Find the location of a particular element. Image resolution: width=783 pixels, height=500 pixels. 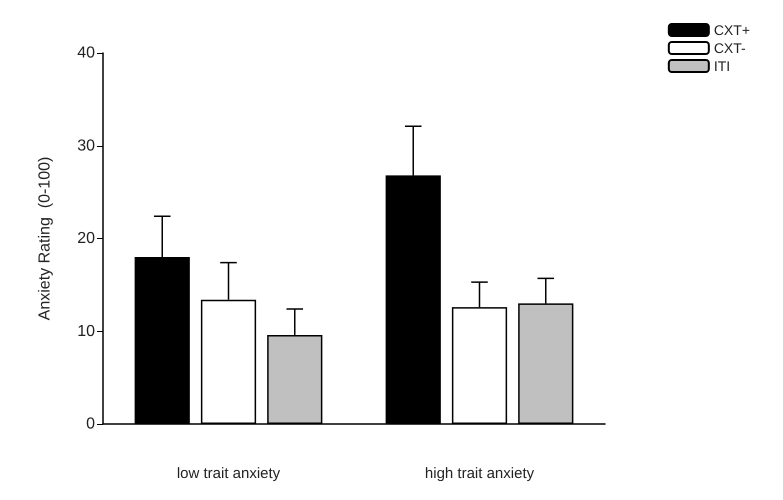

y-tick-label: 0 is located at coordinates (91, 424).